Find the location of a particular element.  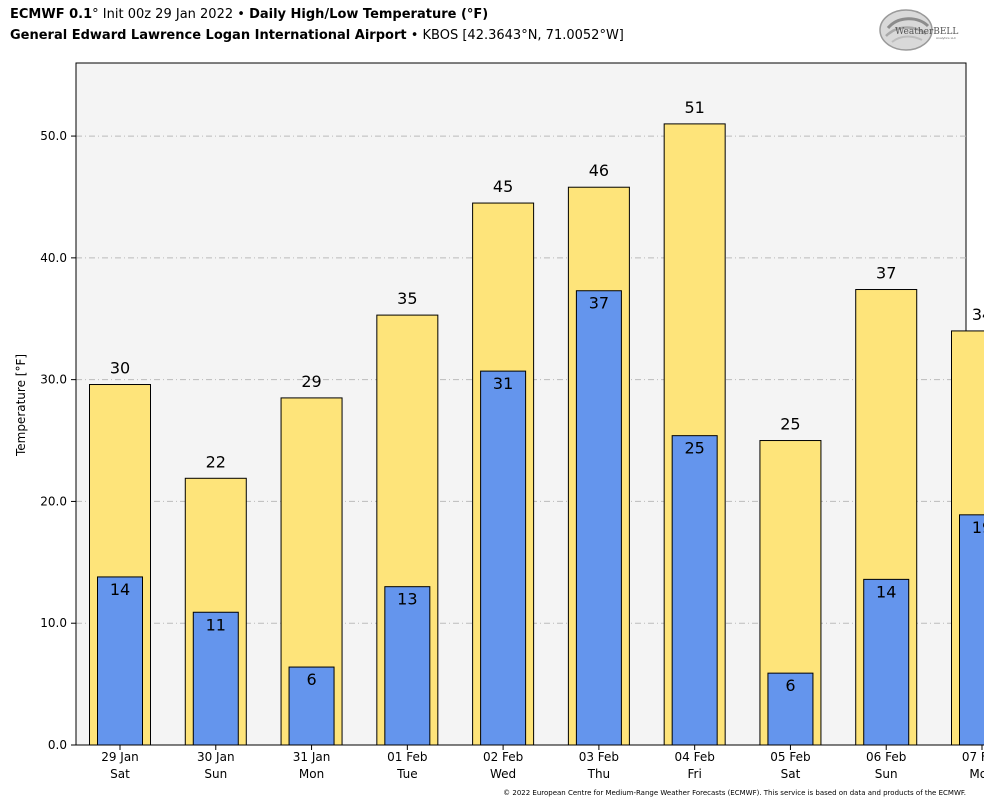

high-temp-label: 25 is located at coordinates (790, 424).